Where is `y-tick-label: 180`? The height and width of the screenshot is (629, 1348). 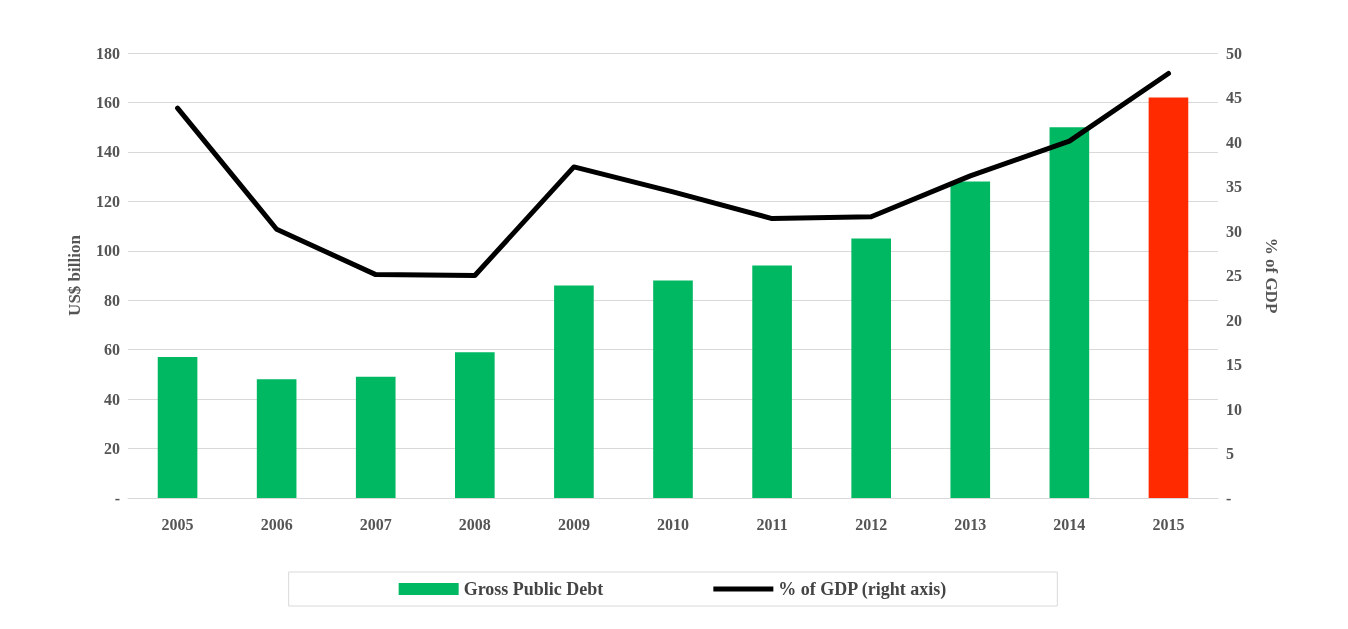 y-tick-label: 180 is located at coordinates (108, 53).